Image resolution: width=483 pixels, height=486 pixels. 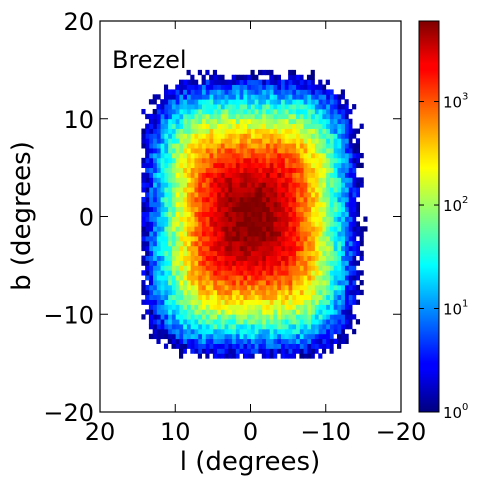 I want to click on heatmap-cell-1965, so click(x=215, y=185).